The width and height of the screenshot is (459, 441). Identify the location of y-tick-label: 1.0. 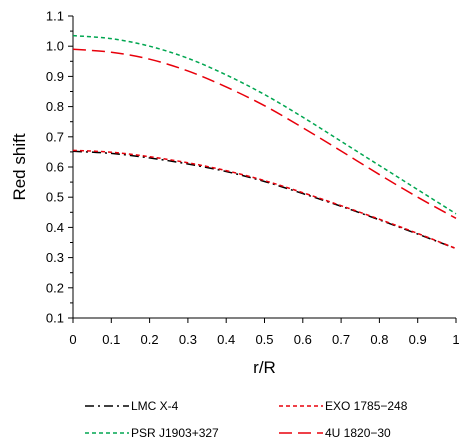
(55, 46).